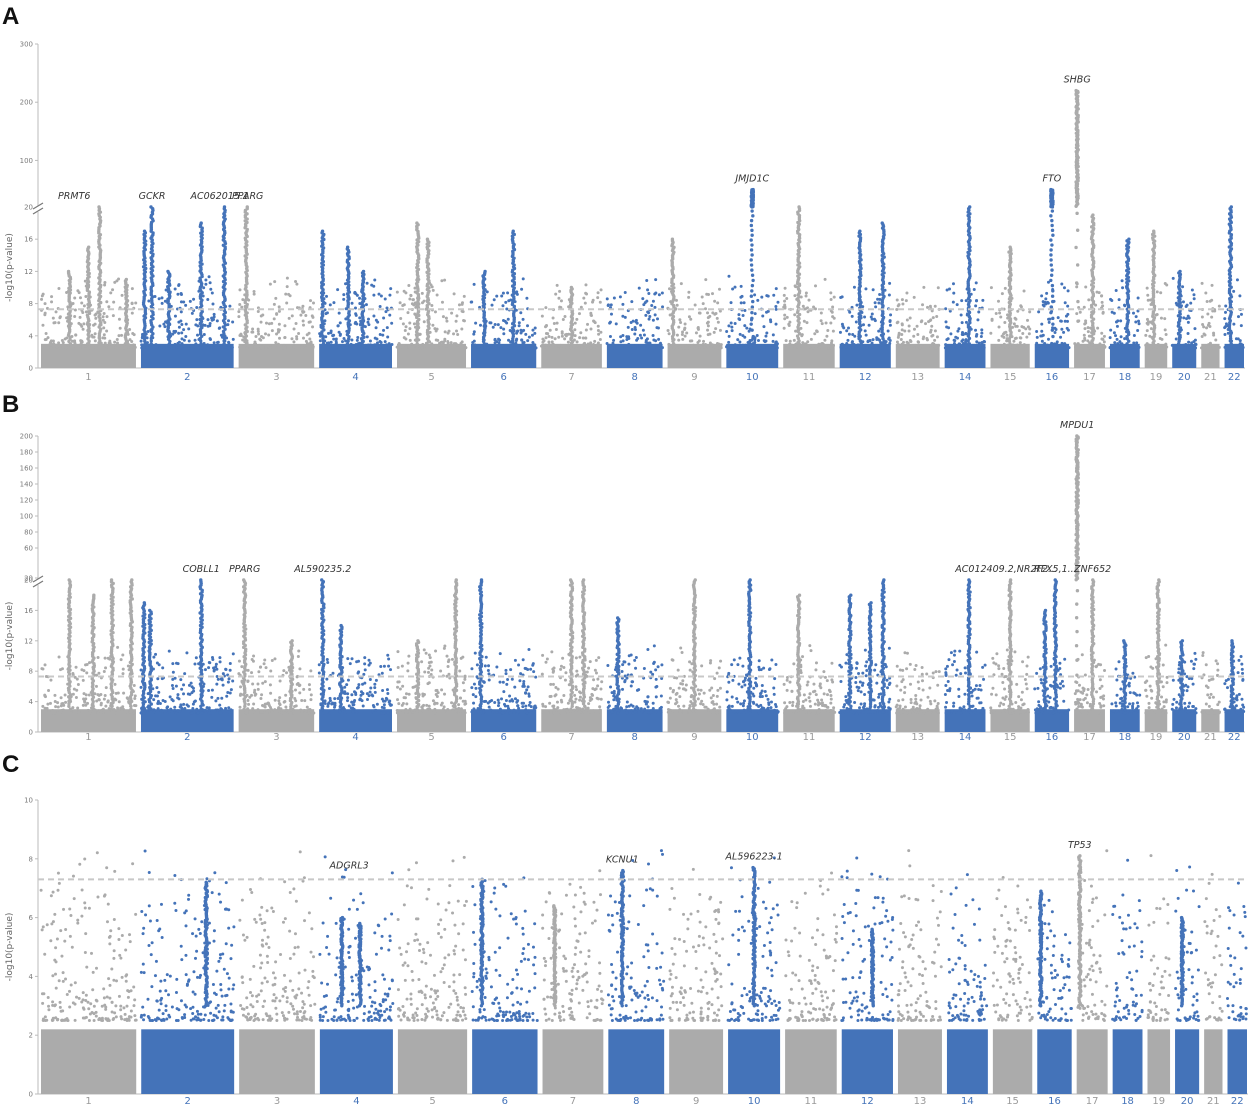  What do you see at coordinates (26, 485) in the screenshot?
I see `y-tick-label: 140` at bounding box center [26, 485].